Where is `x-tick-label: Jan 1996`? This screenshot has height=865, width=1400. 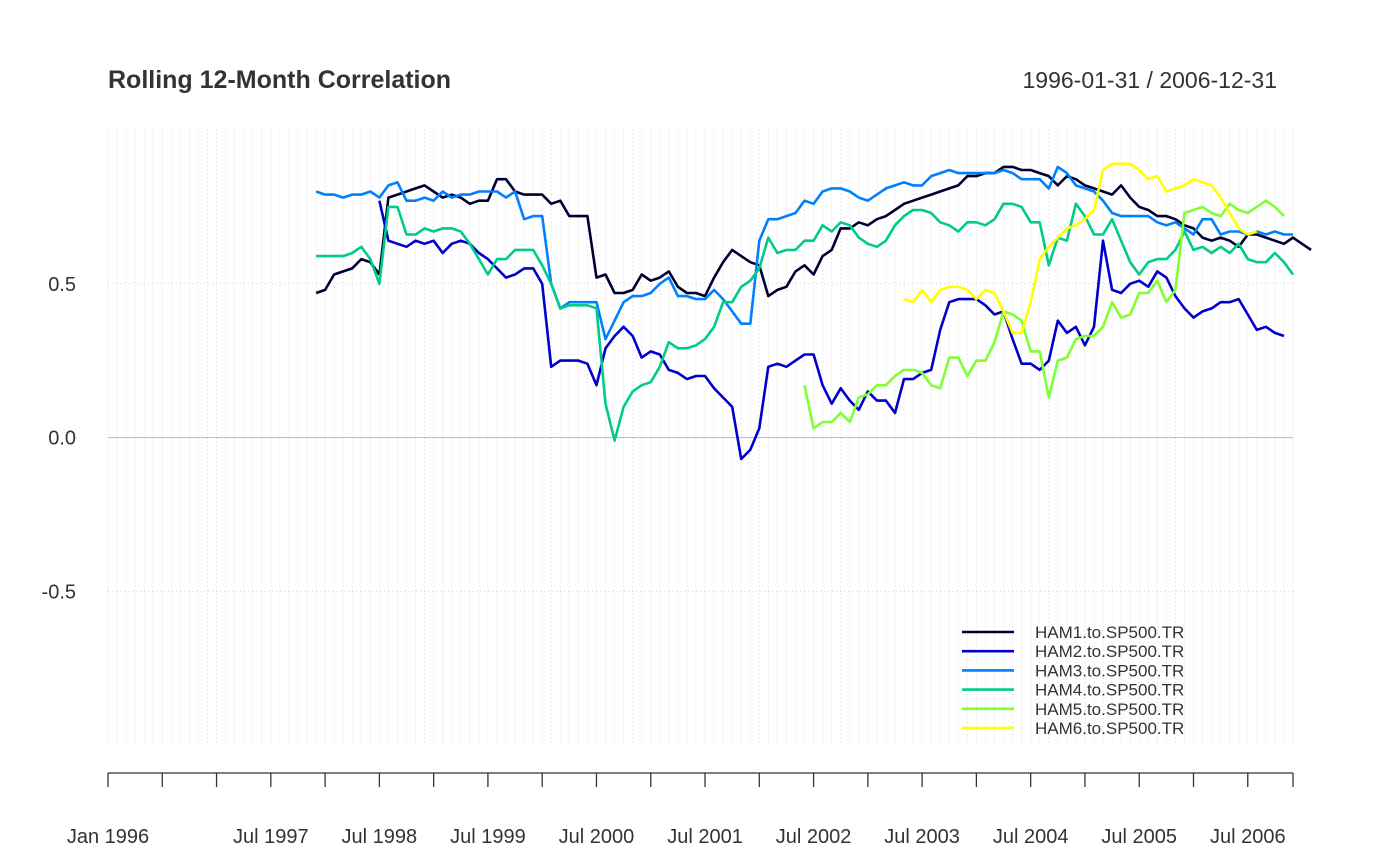 x-tick-label: Jan 1996 is located at coordinates (108, 837).